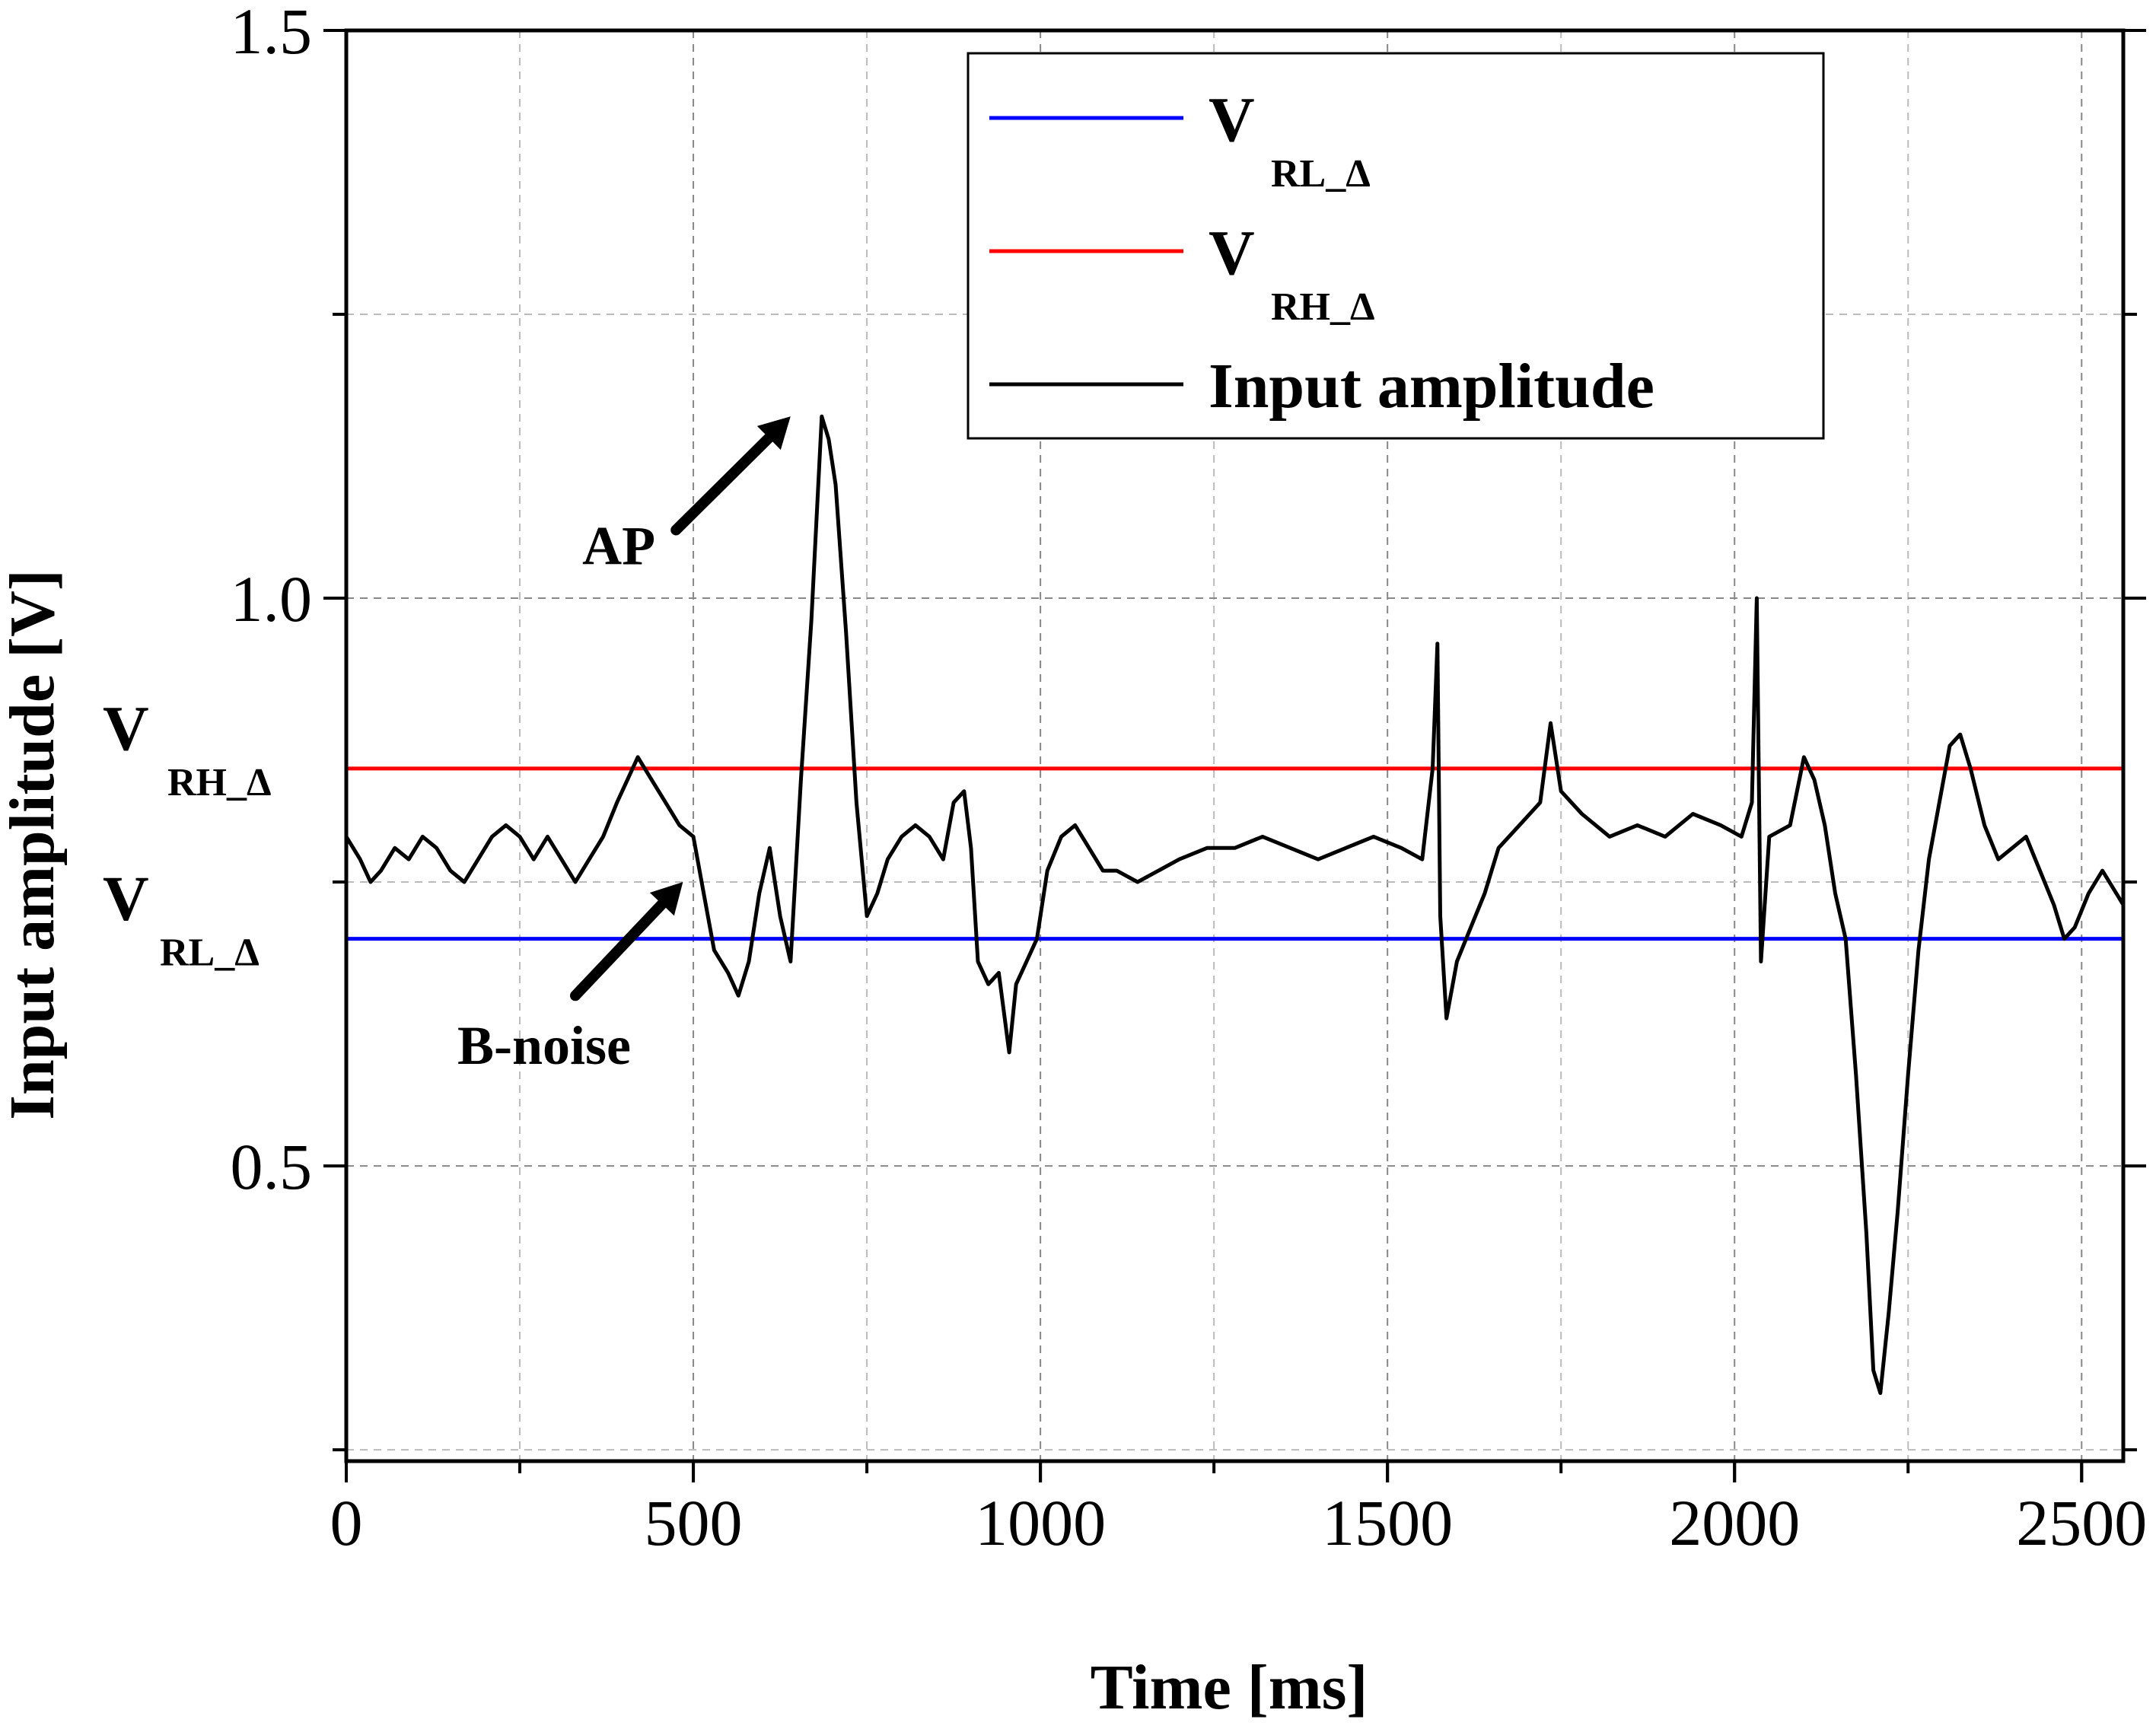  I want to click on annotation-layer: AP B-noise, so click(624, 746).